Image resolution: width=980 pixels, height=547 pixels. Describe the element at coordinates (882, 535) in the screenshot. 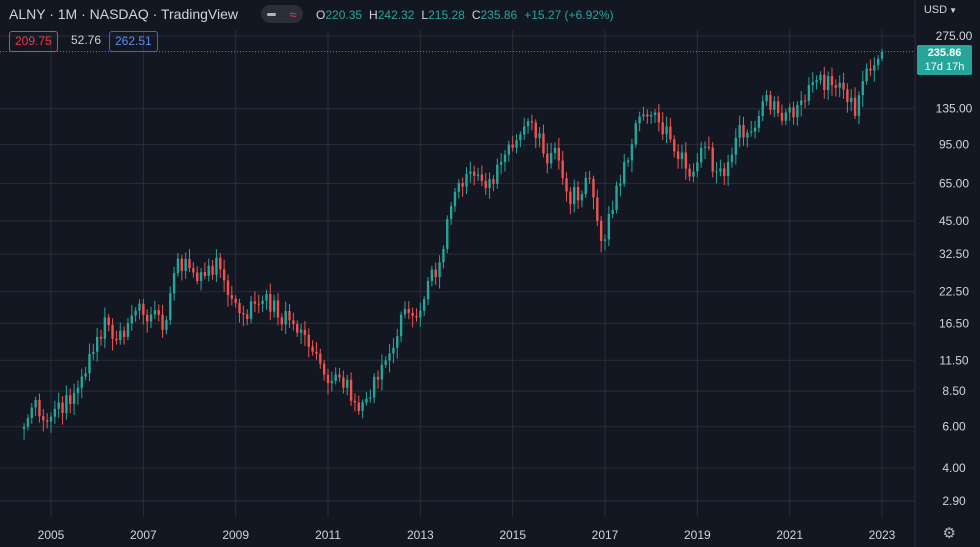

I see `time-tick-label: 2023` at that location.